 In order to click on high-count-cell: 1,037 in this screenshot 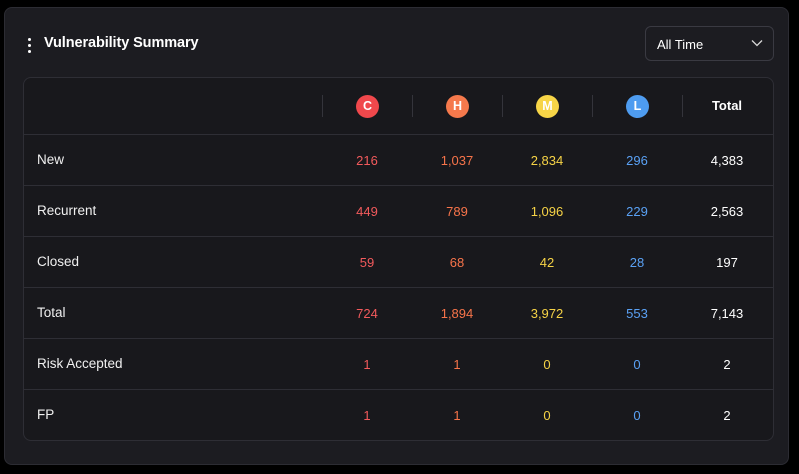, I will do `click(457, 160)`.